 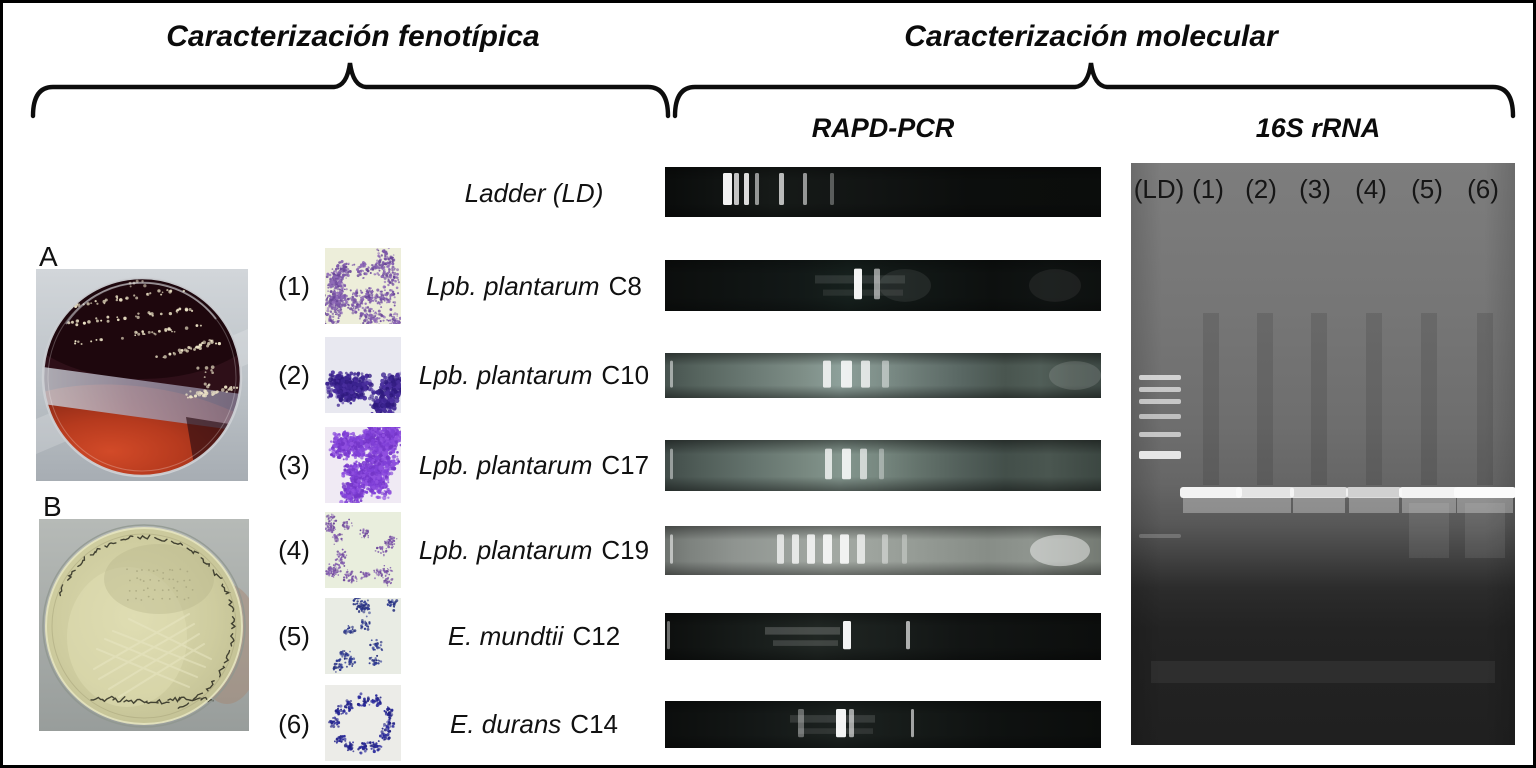 What do you see at coordinates (883, 192) in the screenshot?
I see `rapd-gel-strip-ladder` at bounding box center [883, 192].